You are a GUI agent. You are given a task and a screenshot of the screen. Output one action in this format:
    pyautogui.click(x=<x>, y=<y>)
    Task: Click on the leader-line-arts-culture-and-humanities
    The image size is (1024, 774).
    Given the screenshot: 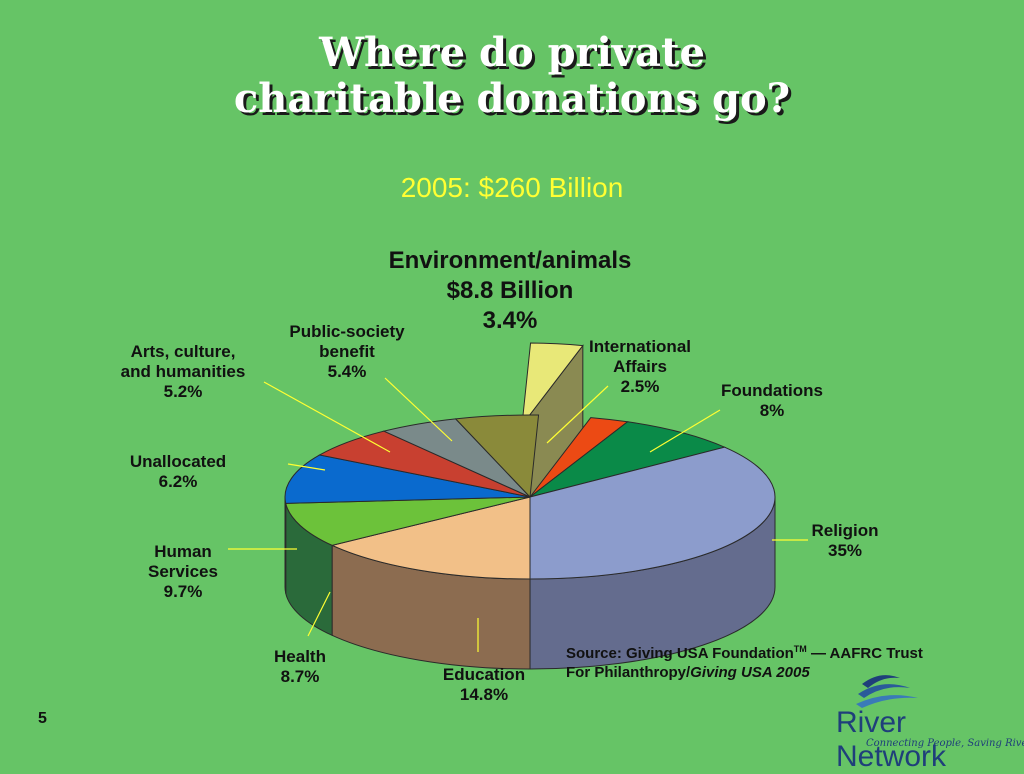 What is the action you would take?
    pyautogui.click(x=327, y=417)
    